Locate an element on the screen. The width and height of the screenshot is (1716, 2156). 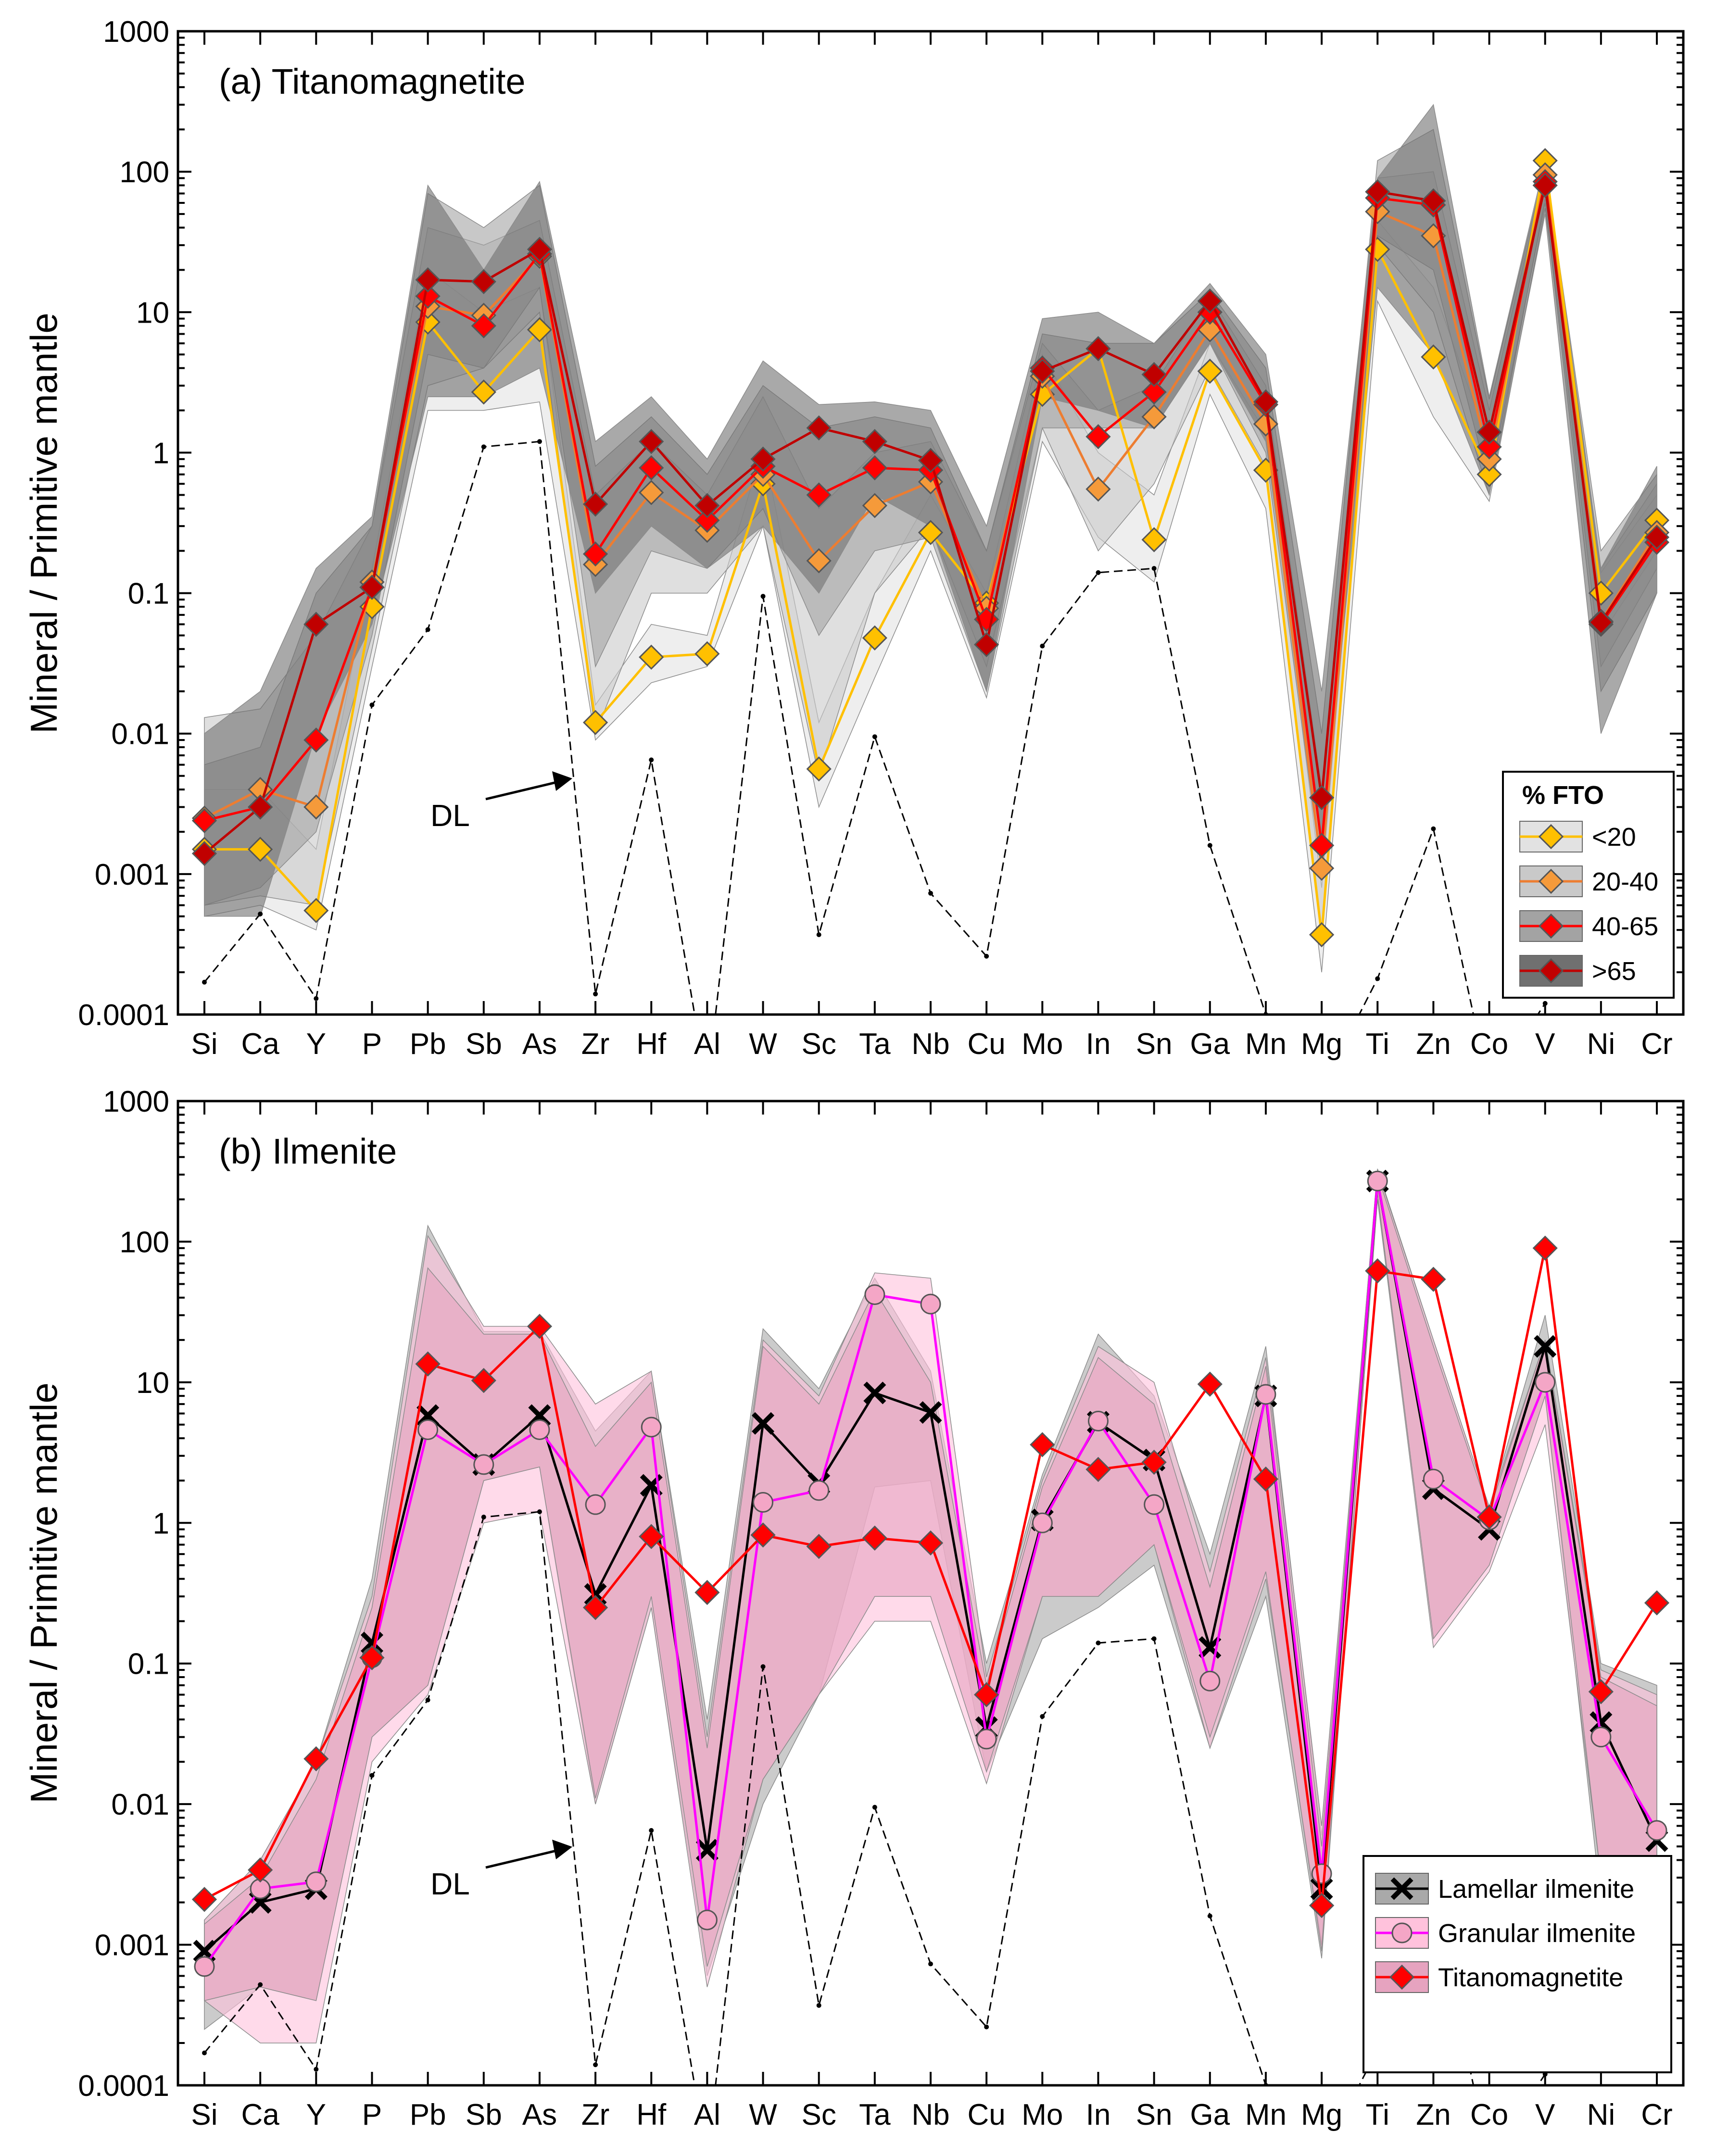
point-granular-ilmenite-ga is located at coordinates (1210, 1681).